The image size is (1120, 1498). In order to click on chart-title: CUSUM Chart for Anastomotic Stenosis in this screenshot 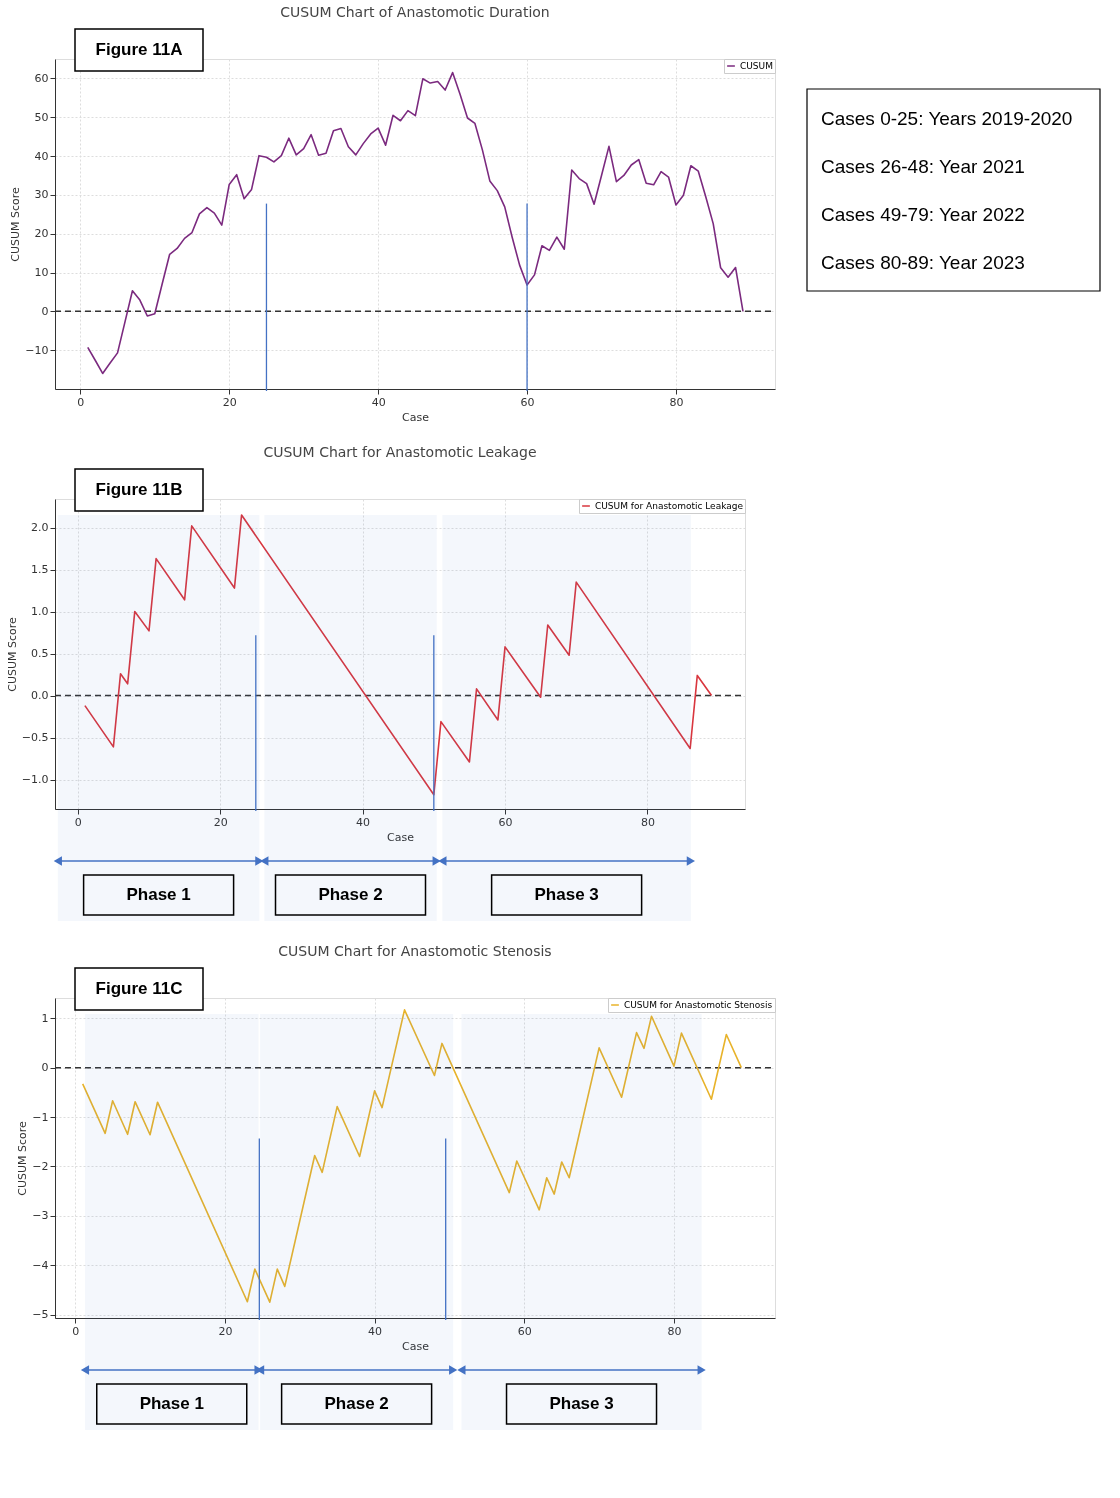, I will do `click(415, 951)`.